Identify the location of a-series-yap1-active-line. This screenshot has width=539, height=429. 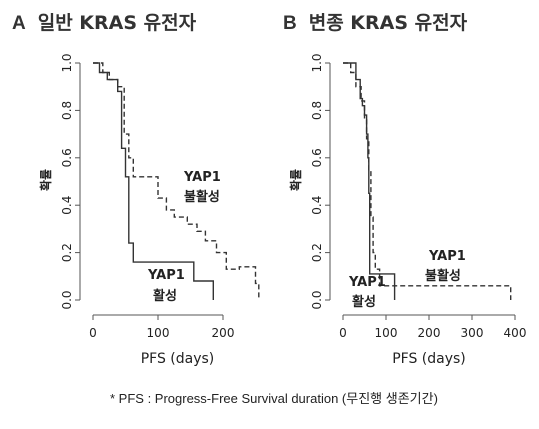
(154, 181).